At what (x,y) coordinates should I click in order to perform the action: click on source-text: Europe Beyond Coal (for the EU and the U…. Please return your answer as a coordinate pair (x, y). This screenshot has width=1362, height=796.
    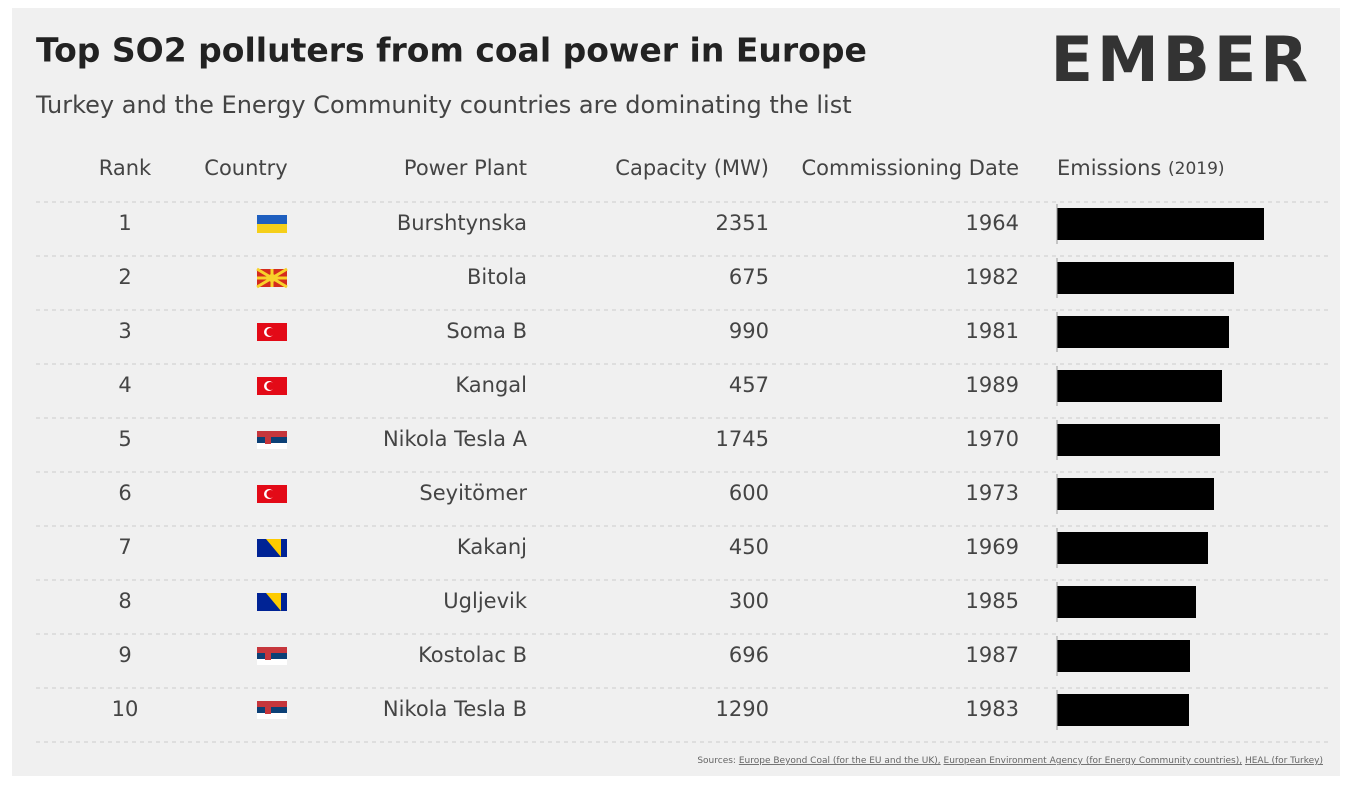
    Looking at the image, I should click on (840, 761).